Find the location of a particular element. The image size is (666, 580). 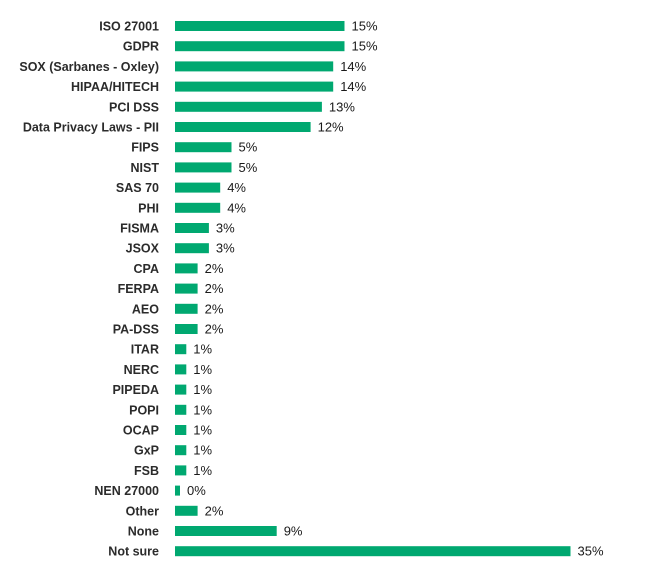

value-label: 35% is located at coordinates (591, 551).